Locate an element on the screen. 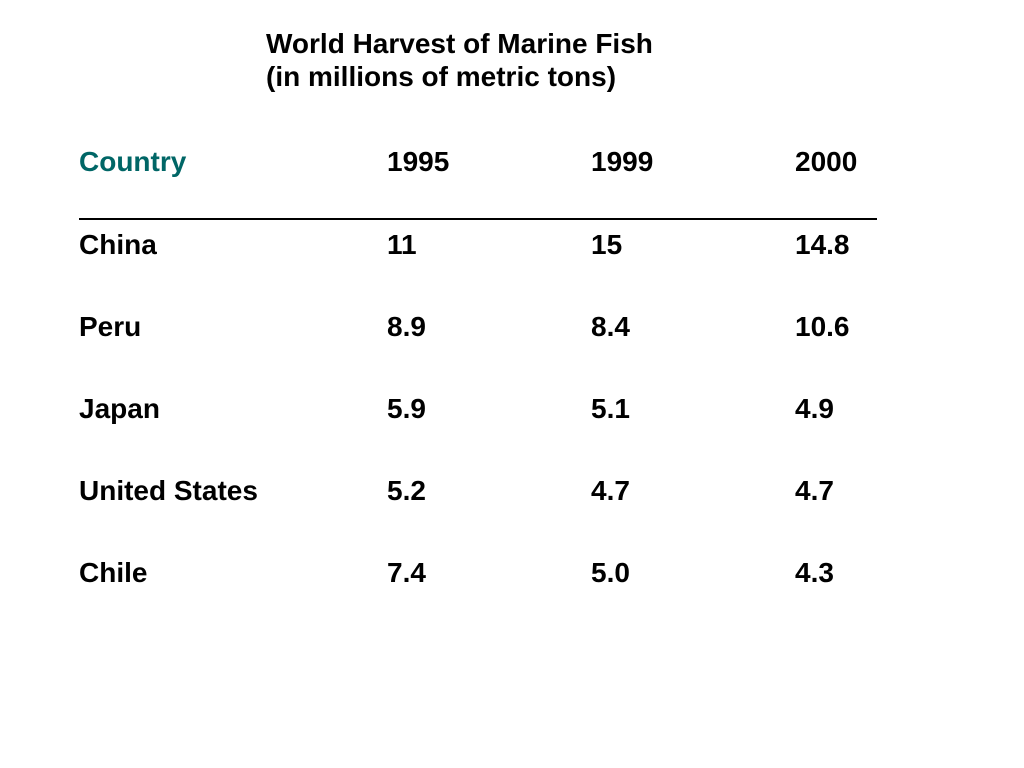 The height and width of the screenshot is (768, 1024). country-cell: Japan is located at coordinates (119, 408).